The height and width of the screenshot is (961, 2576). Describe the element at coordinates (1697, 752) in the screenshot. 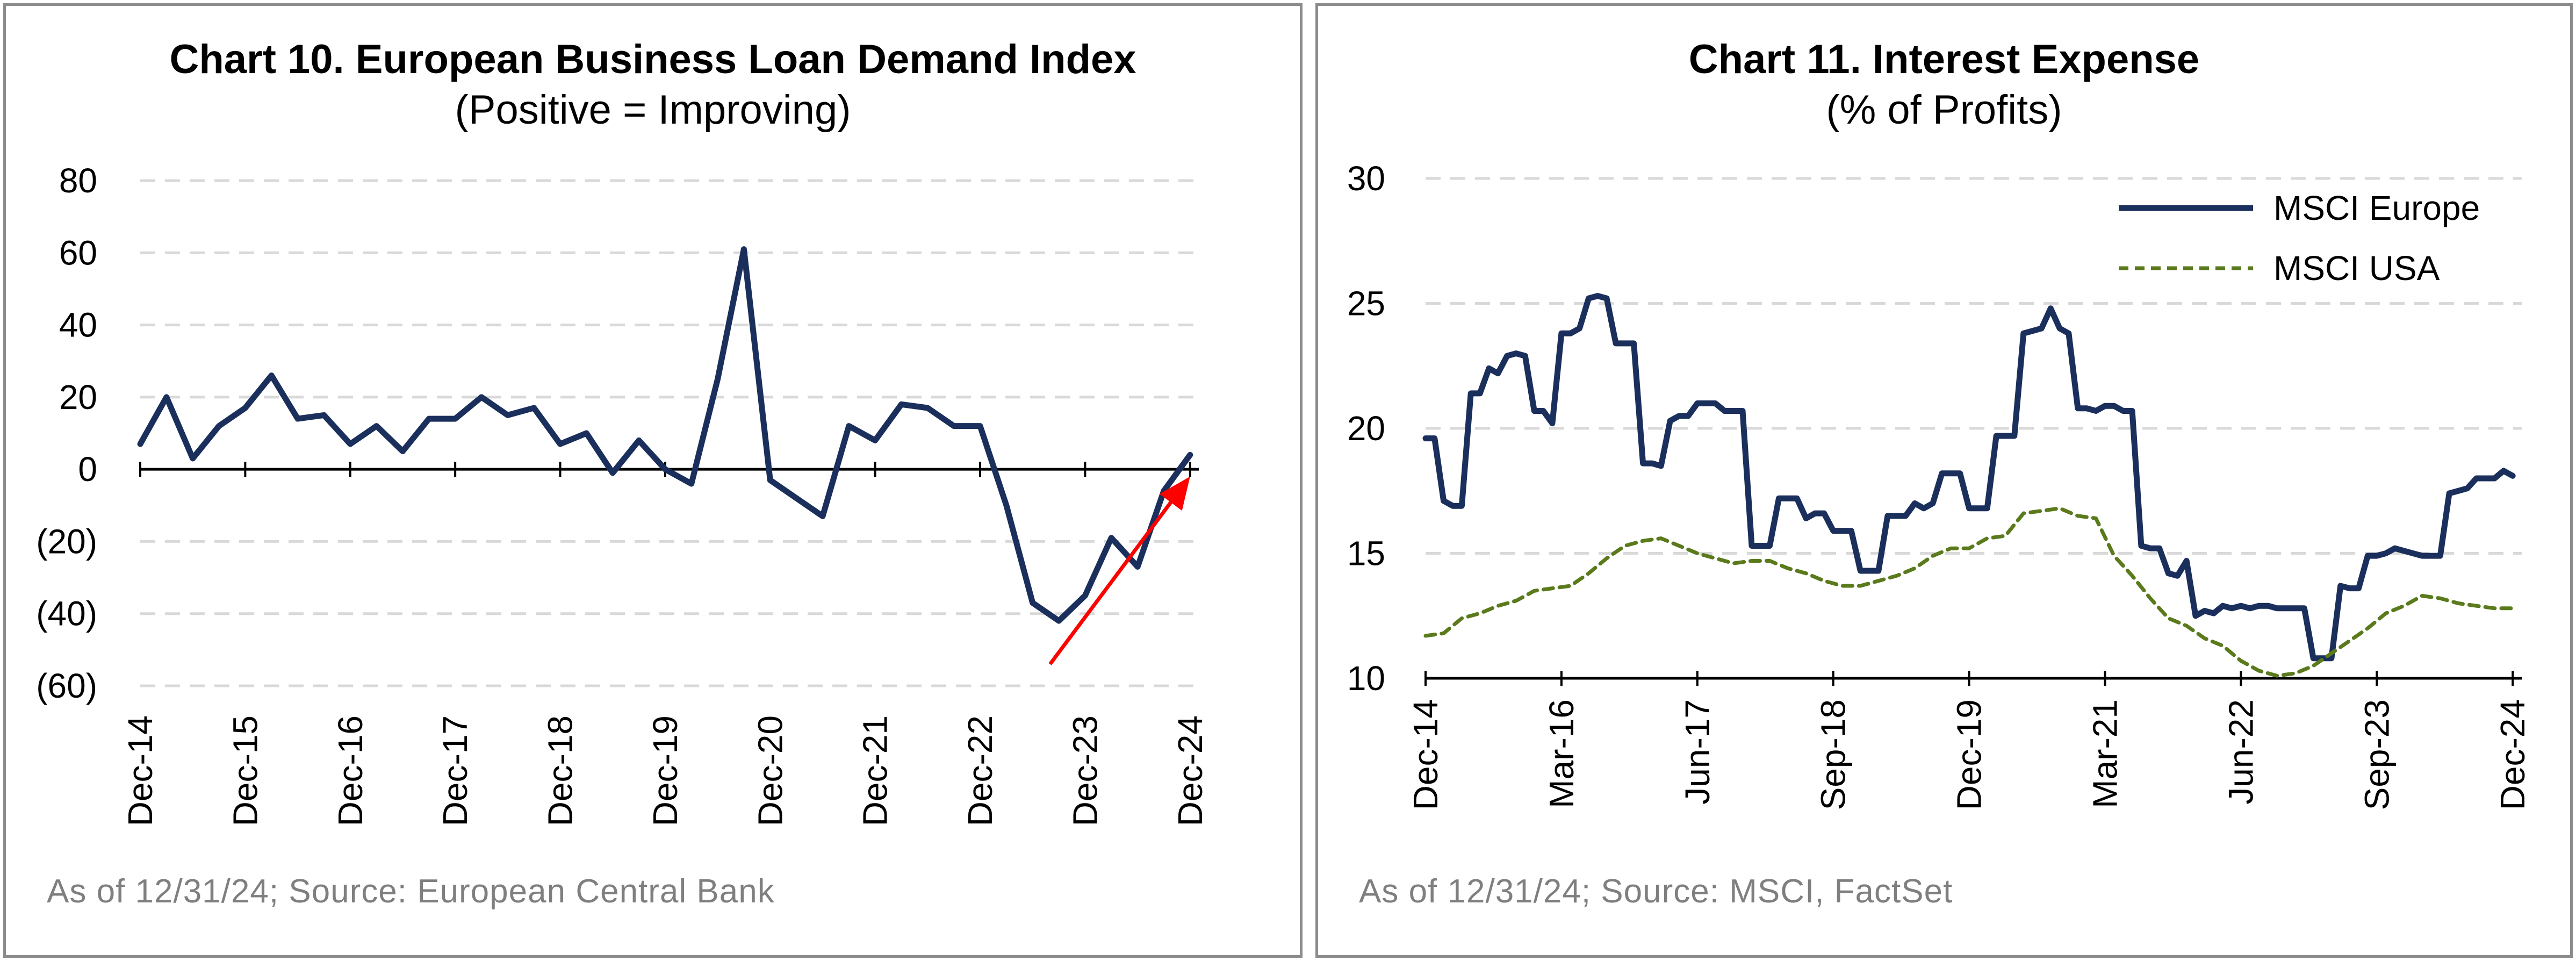

I see `x-tick-label: Jun-17` at that location.